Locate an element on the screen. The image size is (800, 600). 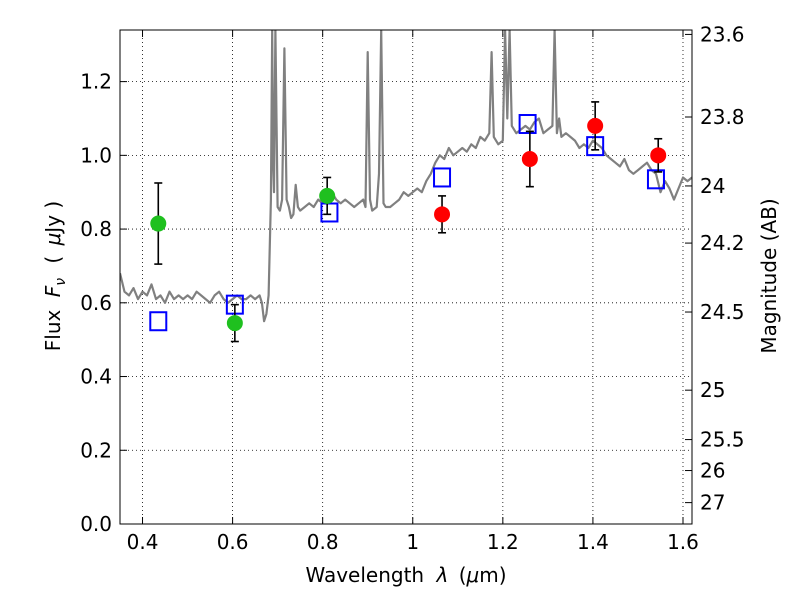
y2-tick-label: 23.6 is located at coordinates (722, 34).